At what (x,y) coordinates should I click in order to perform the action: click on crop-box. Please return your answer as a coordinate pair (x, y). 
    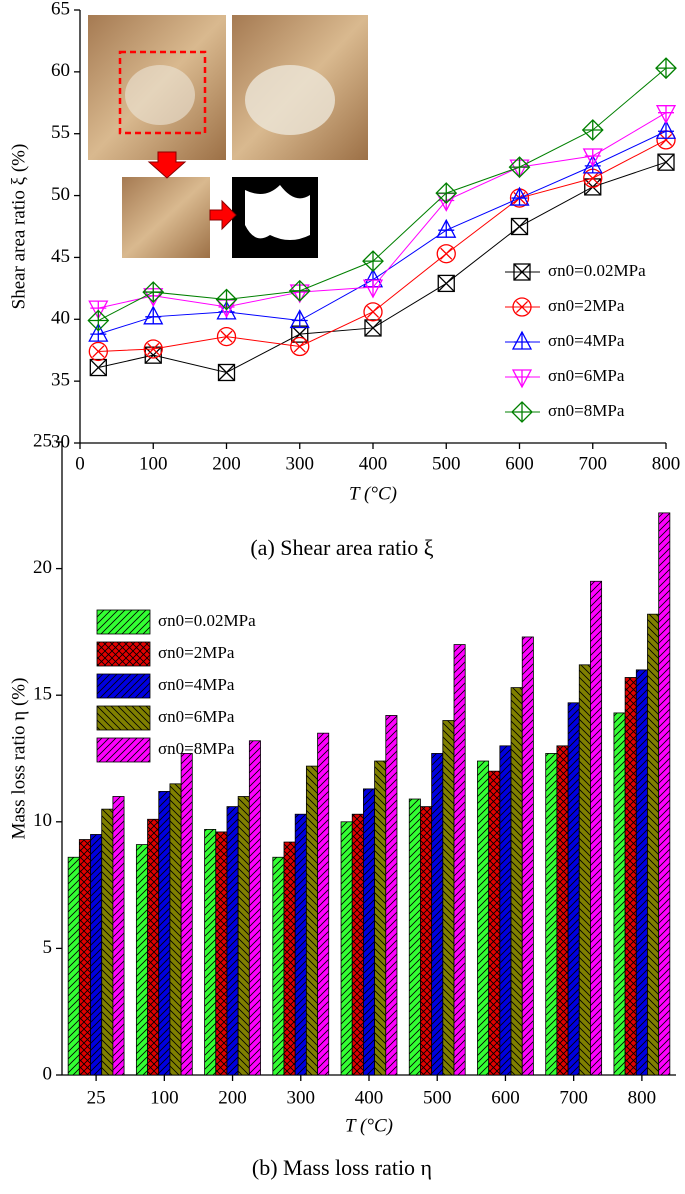
    Looking at the image, I should click on (162, 92).